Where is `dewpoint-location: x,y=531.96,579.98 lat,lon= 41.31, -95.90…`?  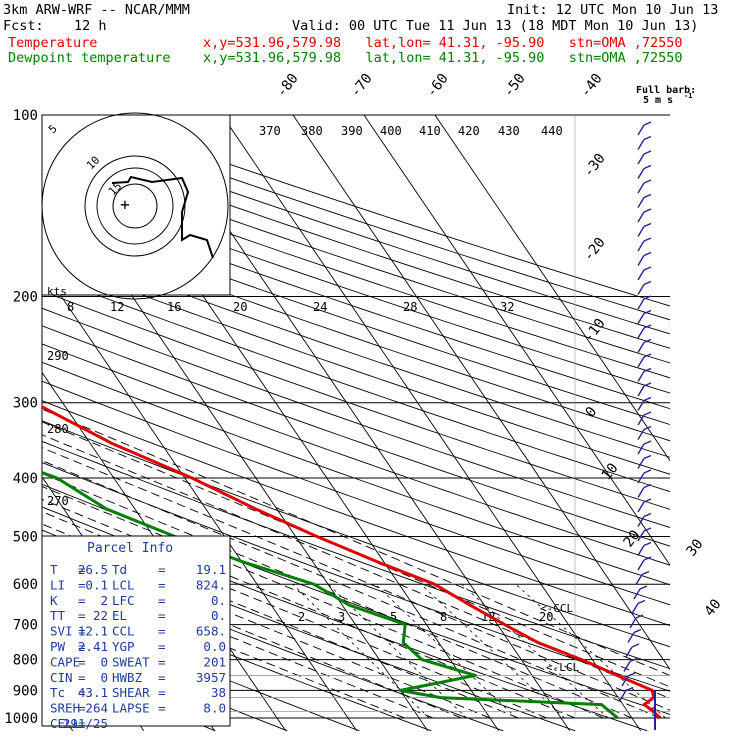 dewpoint-location: x,y=531.96,579.98 lat,lon= 41.31, -95.90… is located at coordinates (443, 58).